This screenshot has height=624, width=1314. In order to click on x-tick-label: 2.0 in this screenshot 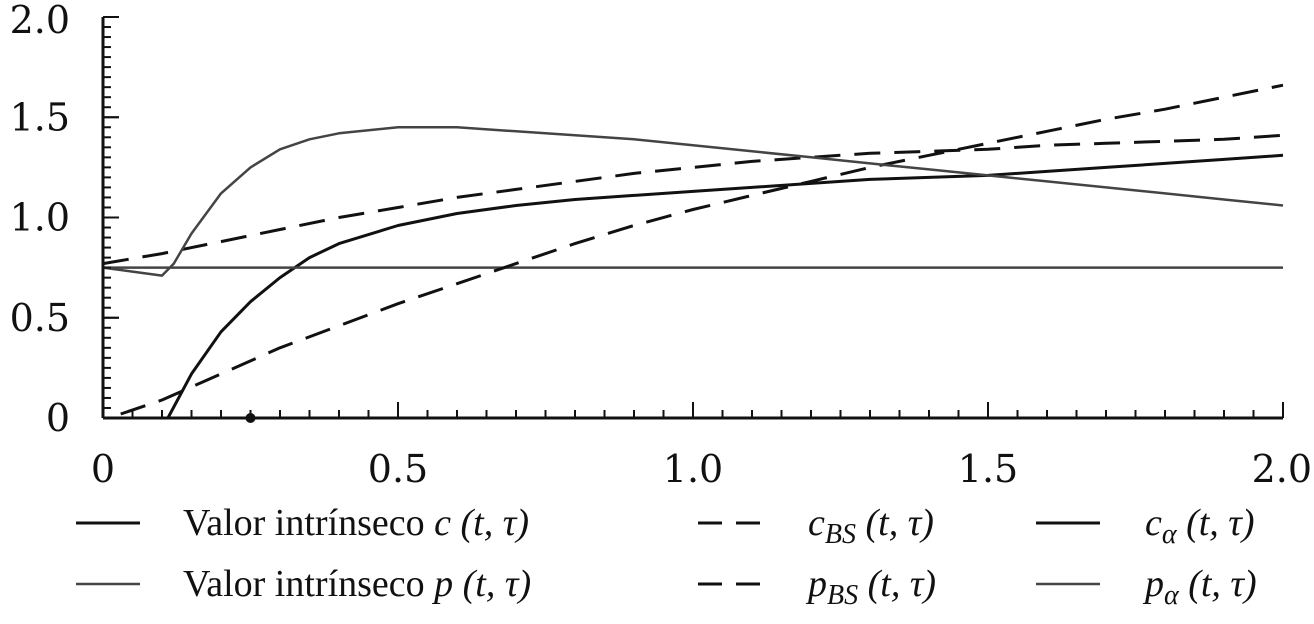, I will do `click(1282, 469)`.